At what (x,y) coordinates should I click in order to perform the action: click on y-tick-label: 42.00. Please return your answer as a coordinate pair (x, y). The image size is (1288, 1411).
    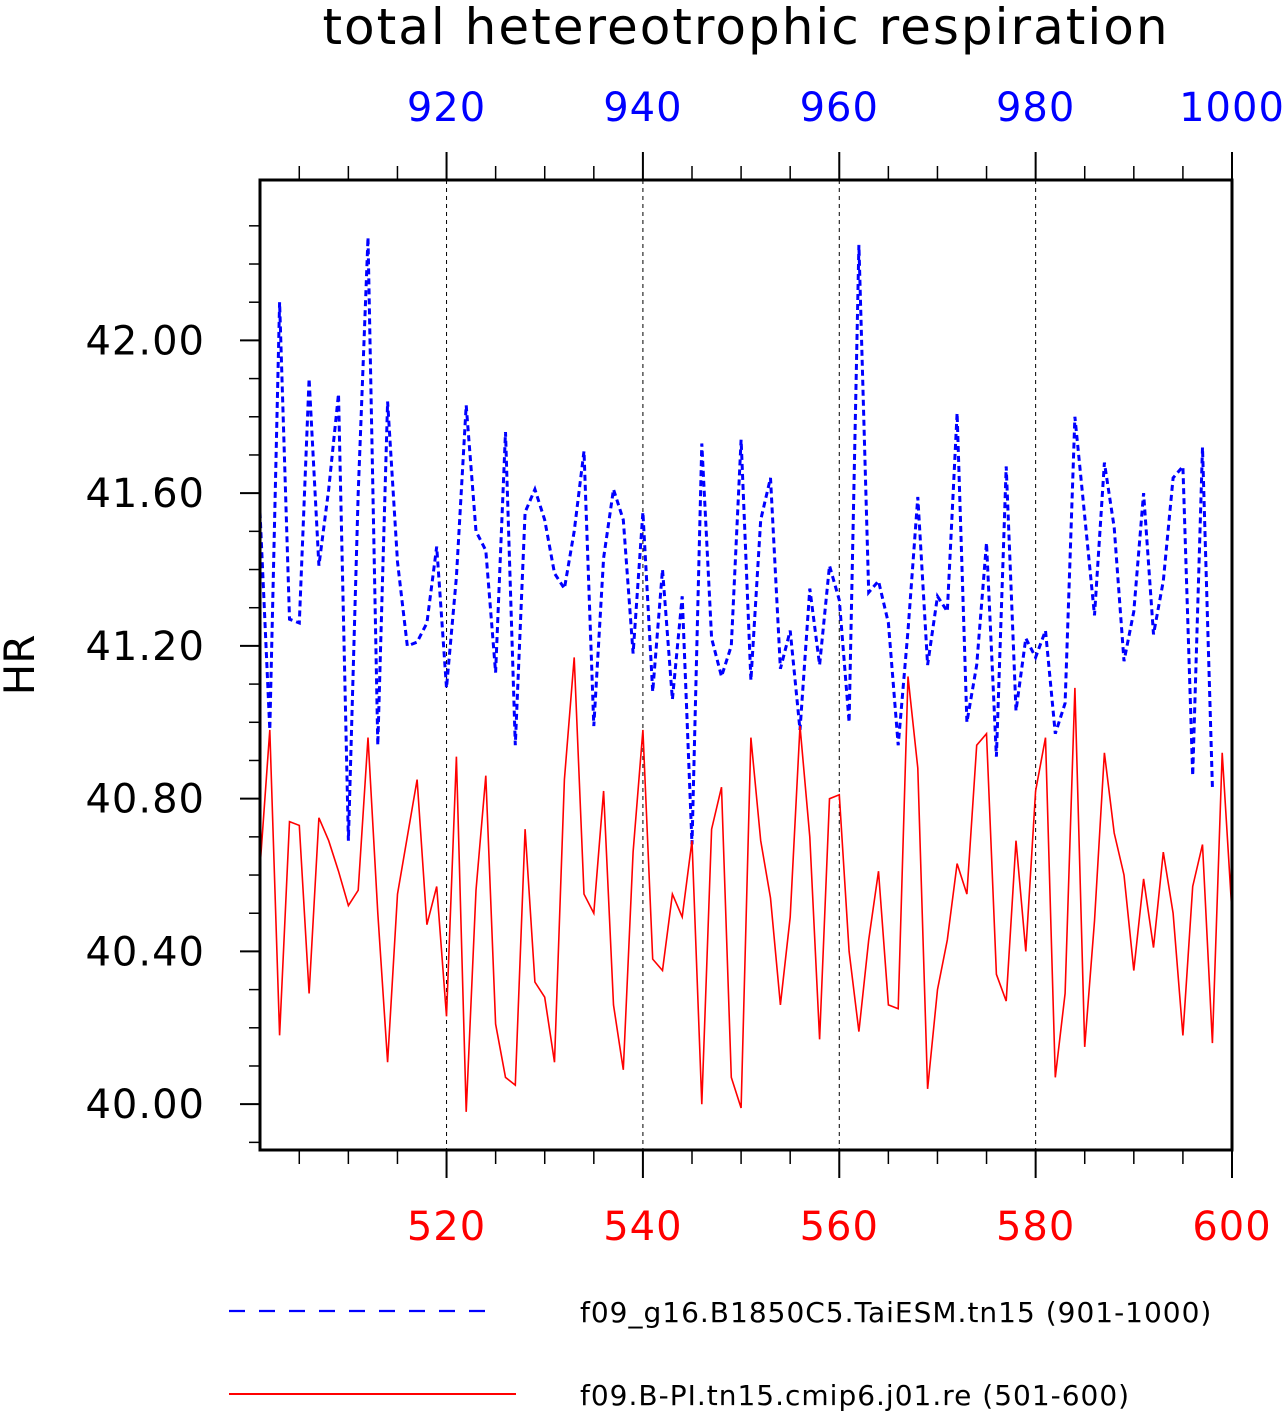
    Looking at the image, I should click on (145, 341).